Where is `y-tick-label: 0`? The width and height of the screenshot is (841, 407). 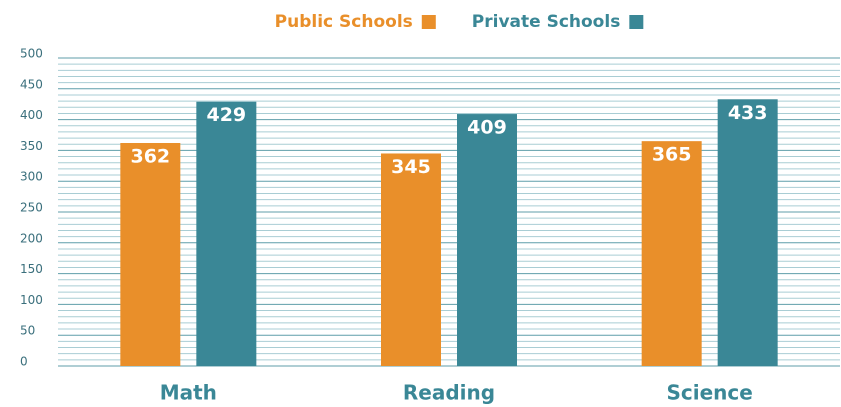 y-tick-label: 0 is located at coordinates (24, 362).